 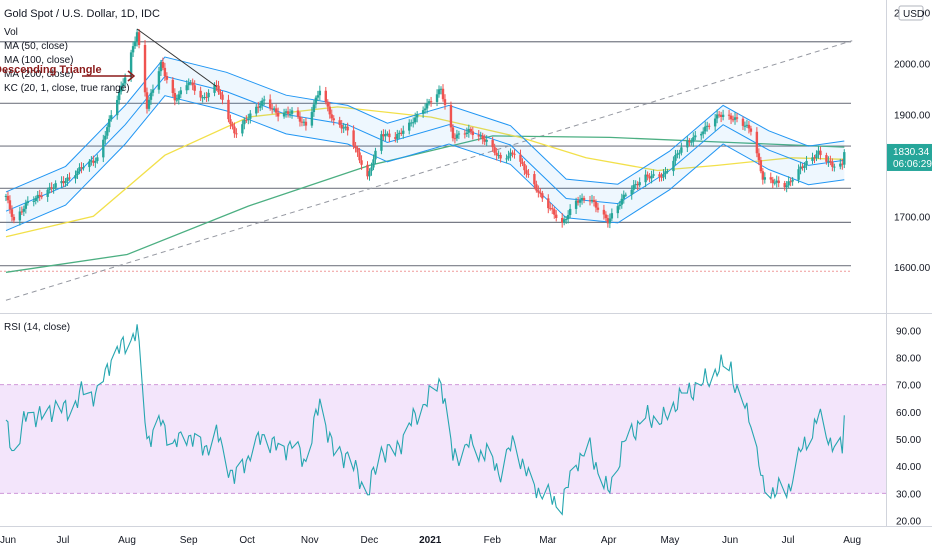 I want to click on last-price-tag: 1830.34 06:06:29, so click(x=909, y=157).